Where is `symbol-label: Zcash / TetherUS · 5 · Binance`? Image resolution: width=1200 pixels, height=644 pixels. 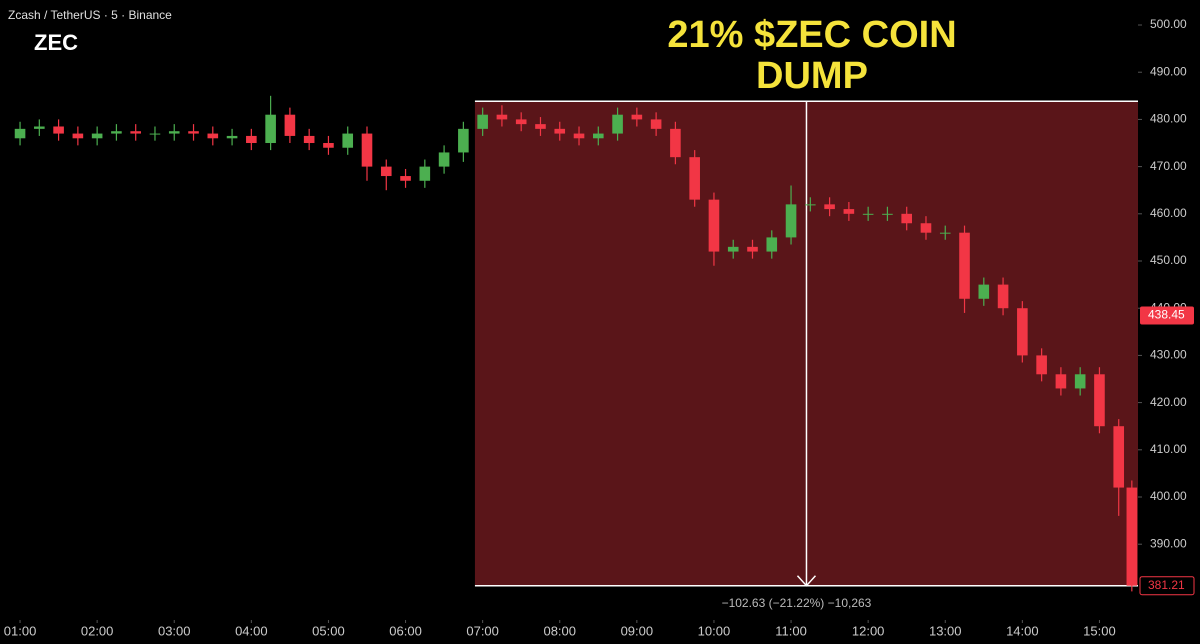 symbol-label: Zcash / TetherUS · 5 · Binance is located at coordinates (90, 15).